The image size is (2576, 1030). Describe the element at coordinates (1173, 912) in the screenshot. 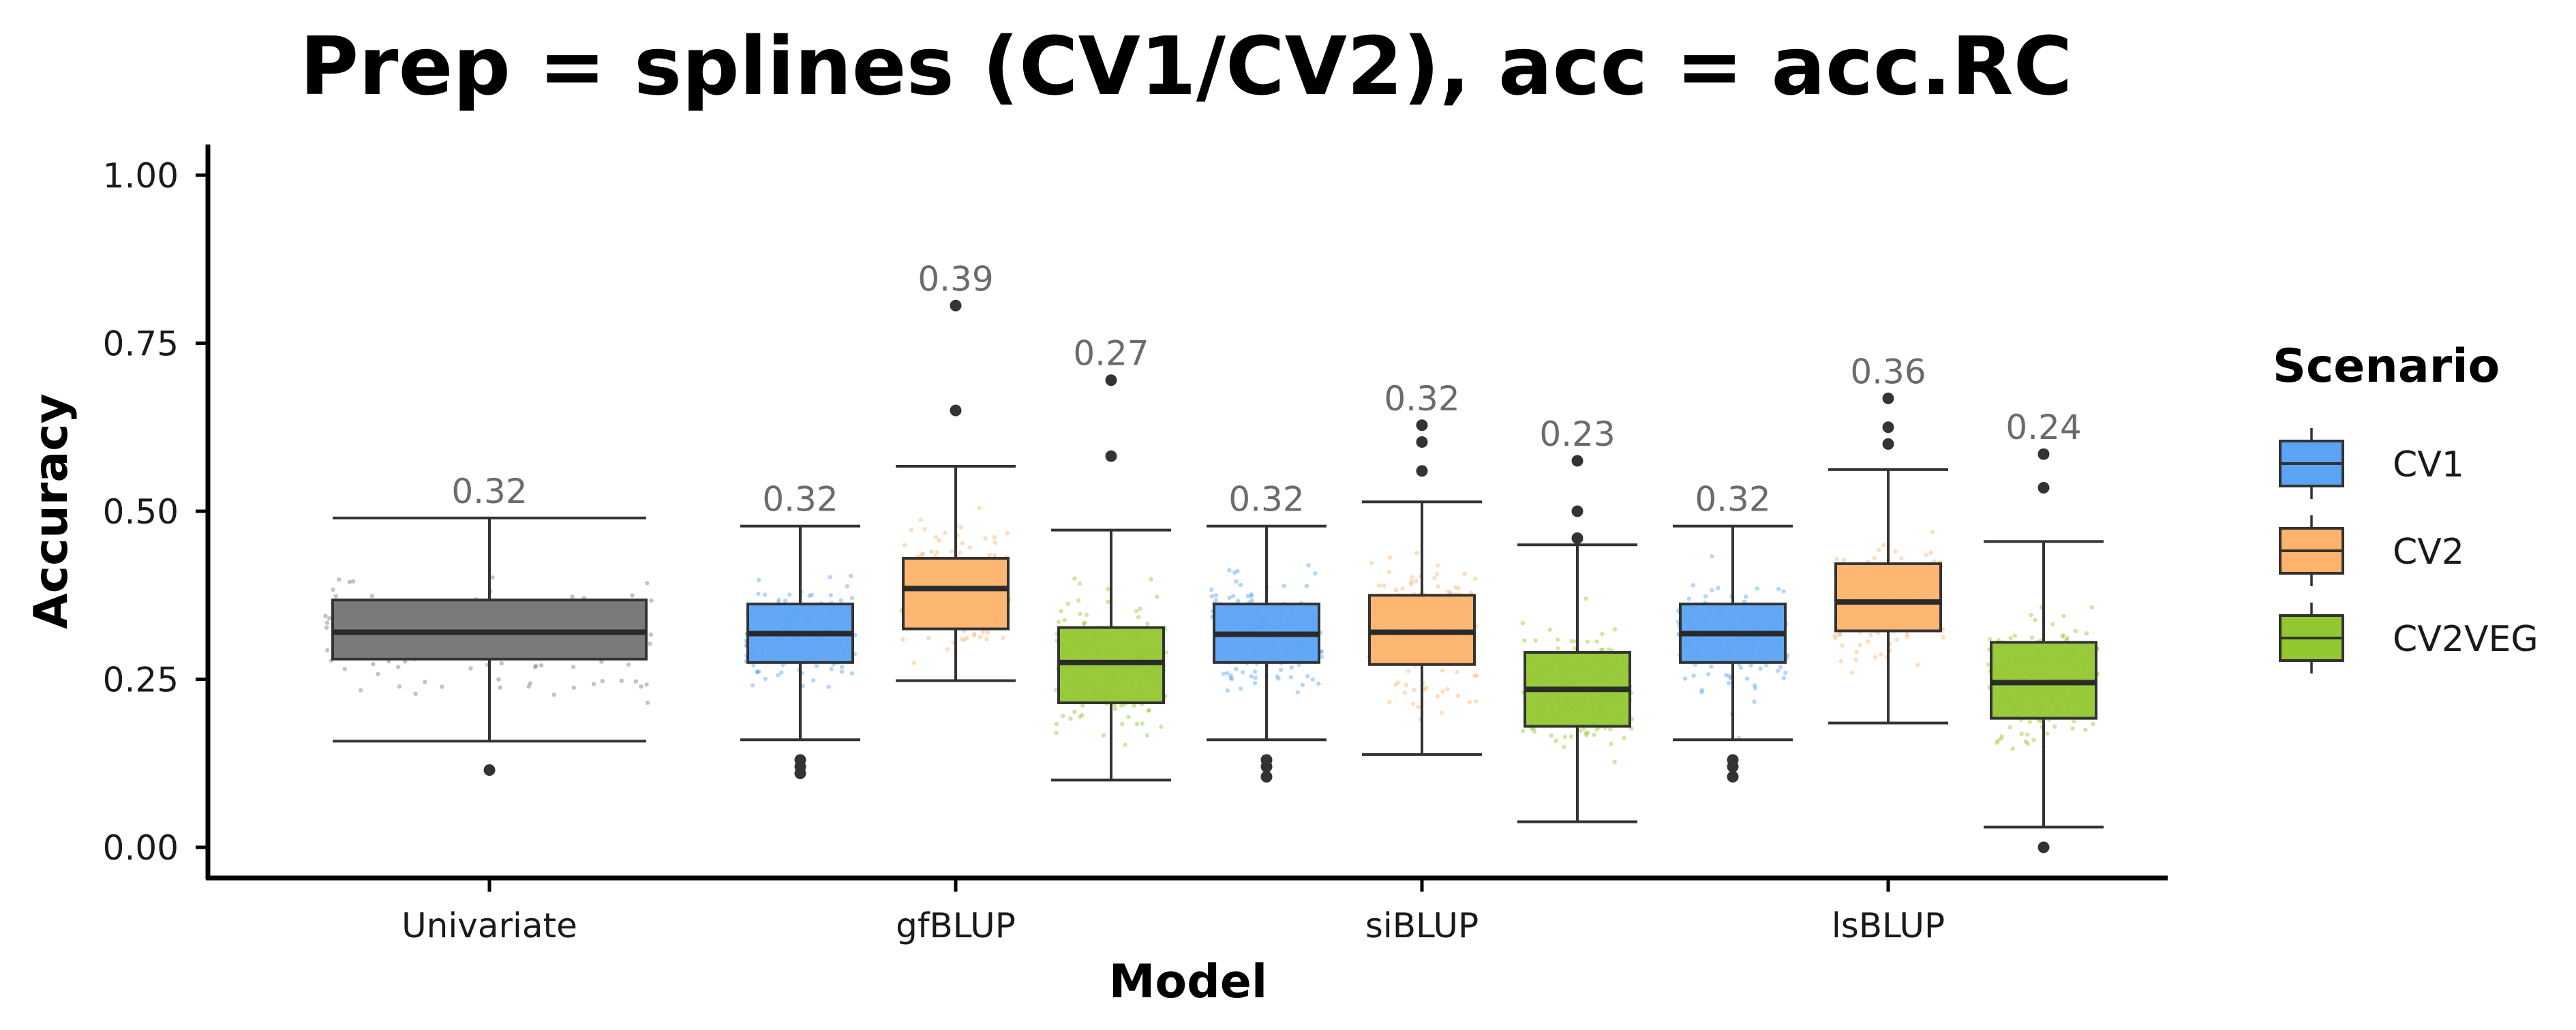

I see `x-axis-ticks: Univariate gfBLUP siBLUP lsBLUP` at that location.